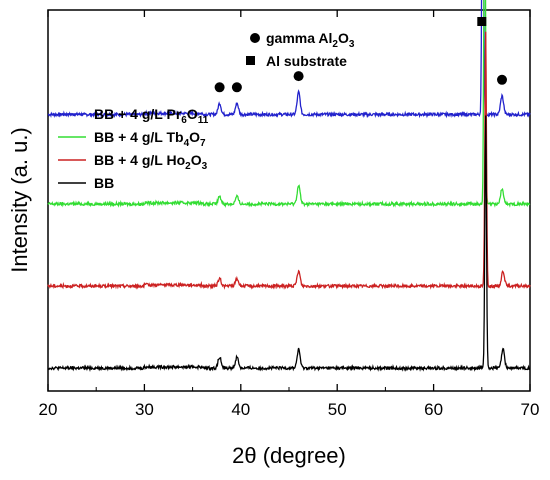 The width and height of the screenshot is (550, 480). What do you see at coordinates (240, 409) in the screenshot?
I see `x-tick-label: 40` at bounding box center [240, 409].